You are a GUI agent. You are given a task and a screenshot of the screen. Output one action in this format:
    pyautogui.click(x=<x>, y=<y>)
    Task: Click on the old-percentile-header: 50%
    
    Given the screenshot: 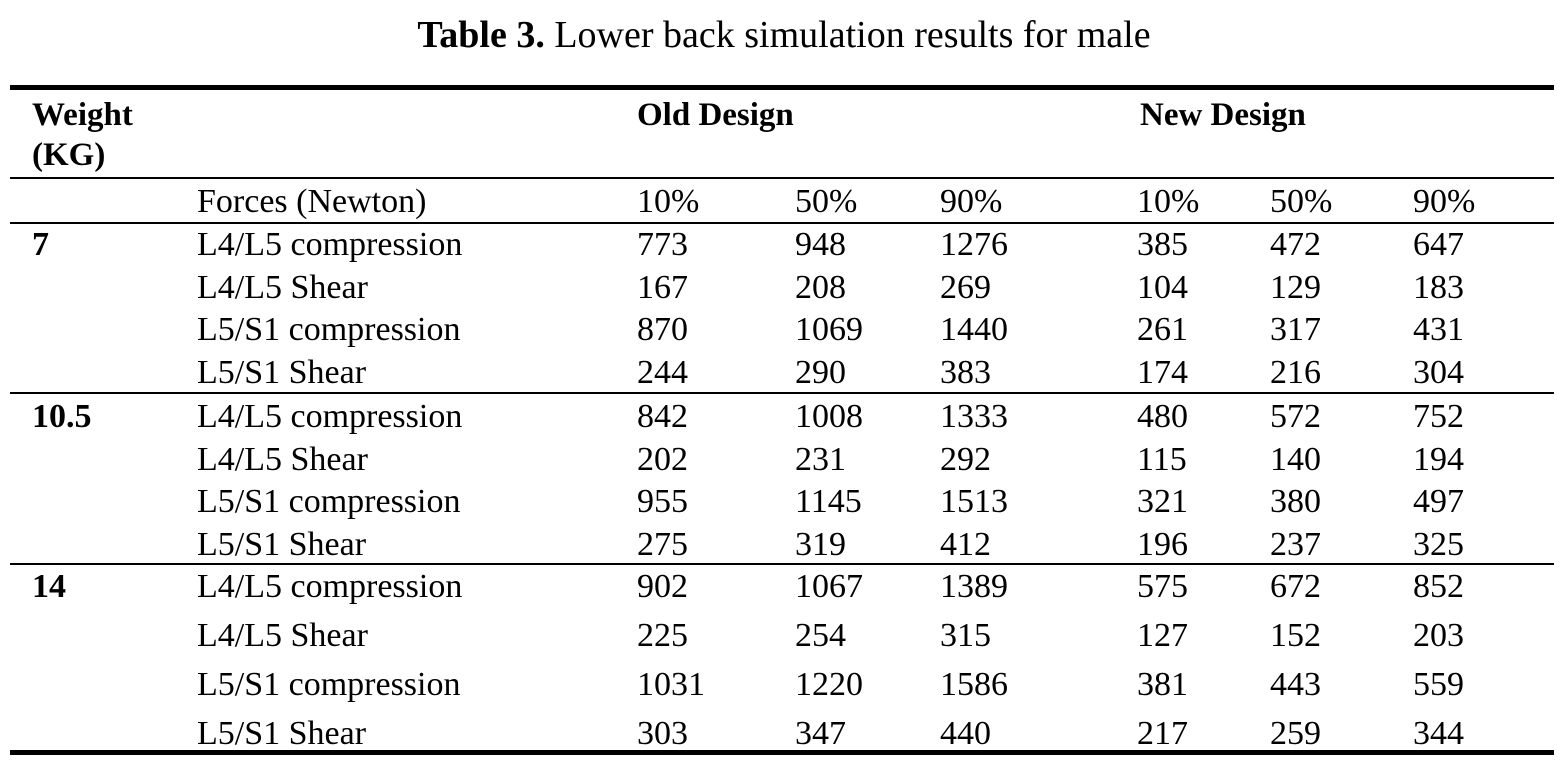 What is the action you would take?
    pyautogui.click(x=826, y=201)
    